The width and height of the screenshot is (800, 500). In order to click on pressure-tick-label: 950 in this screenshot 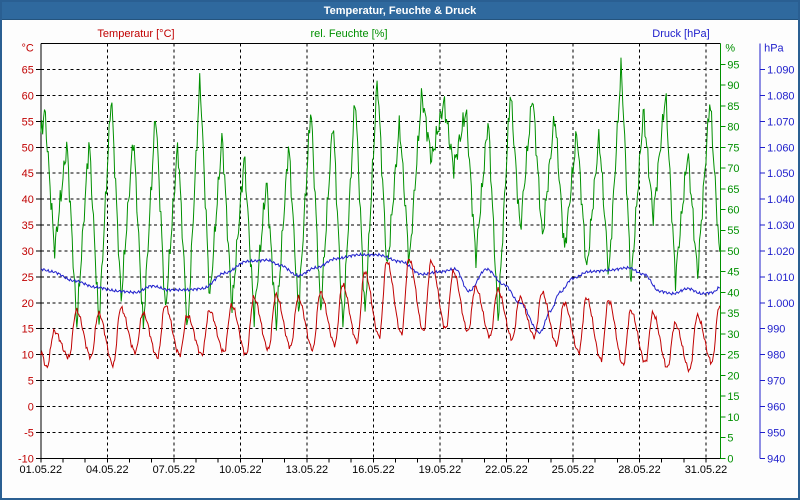, I will do `click(776, 433)`.